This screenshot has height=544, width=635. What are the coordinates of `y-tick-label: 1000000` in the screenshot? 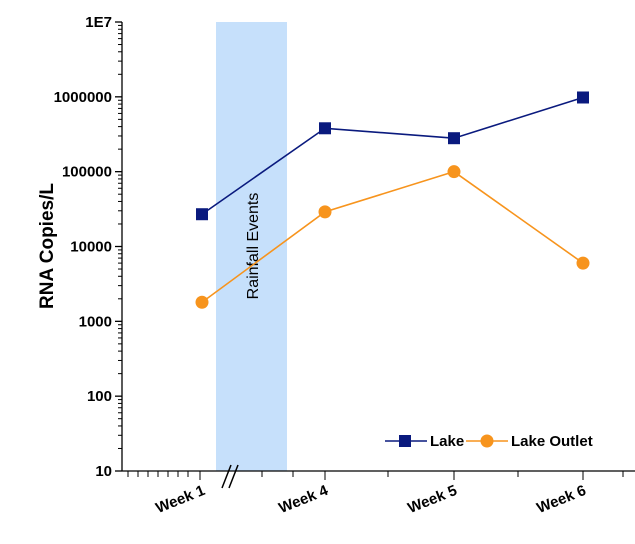 It's located at (83, 97).